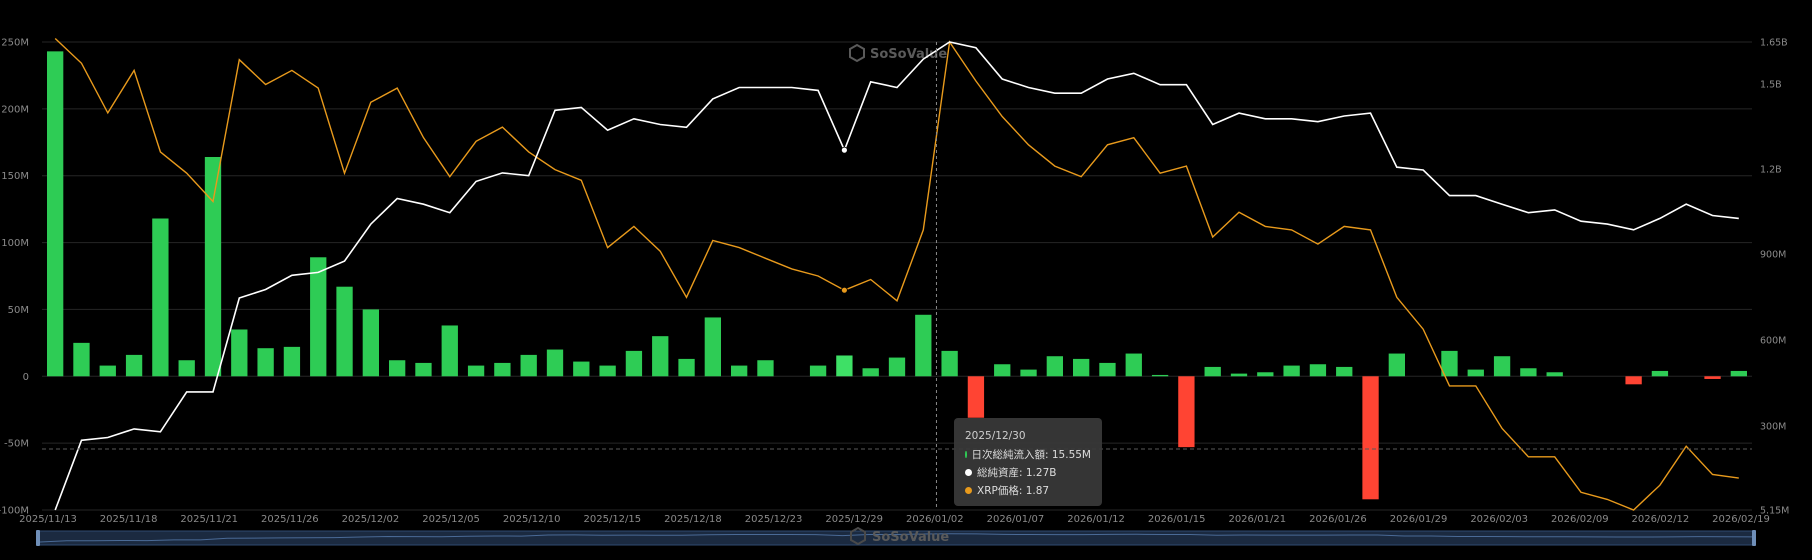  What do you see at coordinates (910, 537) in the screenshot?
I see `watermark-text-bottom: SoSoValue` at bounding box center [910, 537].